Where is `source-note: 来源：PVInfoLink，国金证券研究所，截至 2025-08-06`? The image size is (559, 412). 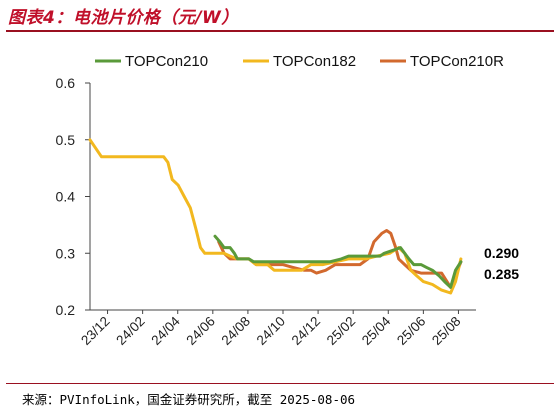
source-note: 来源：PVInfoLink，国金证券研究所，截至 2025-08-06 is located at coordinates (189, 399).